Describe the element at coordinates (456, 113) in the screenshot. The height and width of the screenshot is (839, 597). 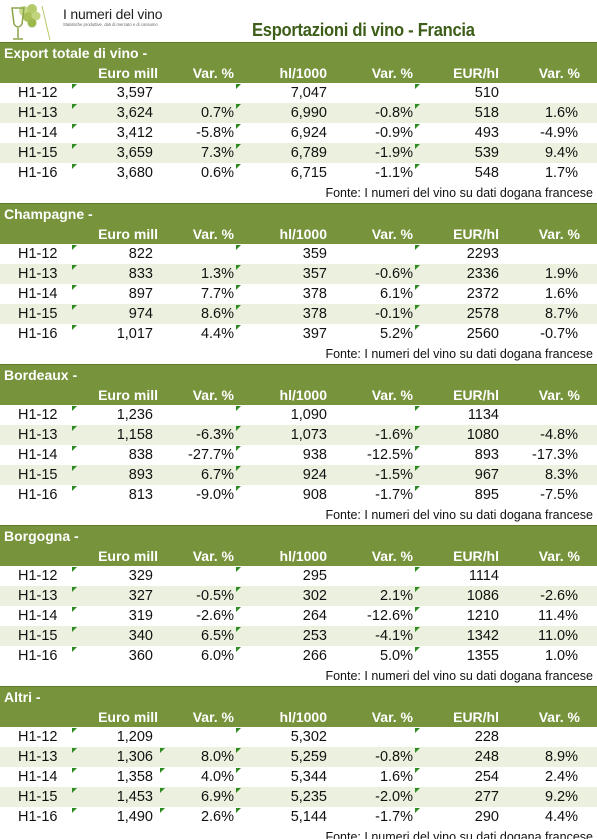
I see `value-cell: 518` at that location.